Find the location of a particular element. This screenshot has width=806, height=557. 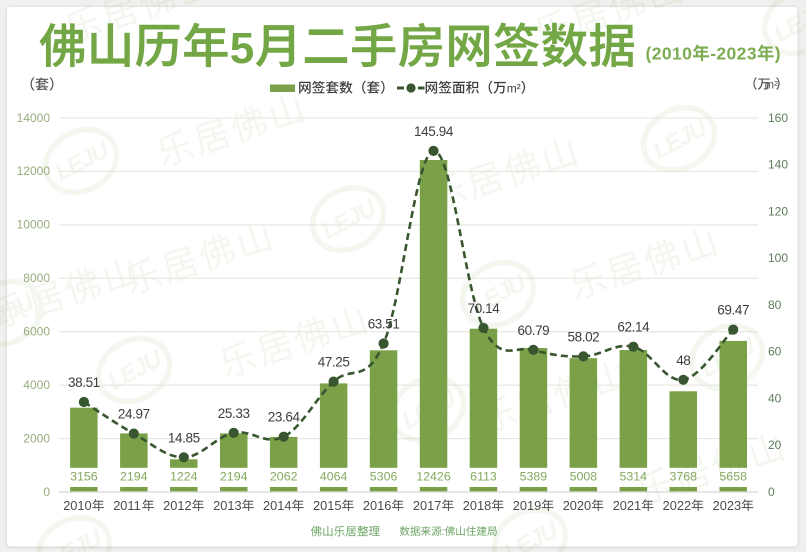

svg-text: 10000 is located at coordinates (34, 225).